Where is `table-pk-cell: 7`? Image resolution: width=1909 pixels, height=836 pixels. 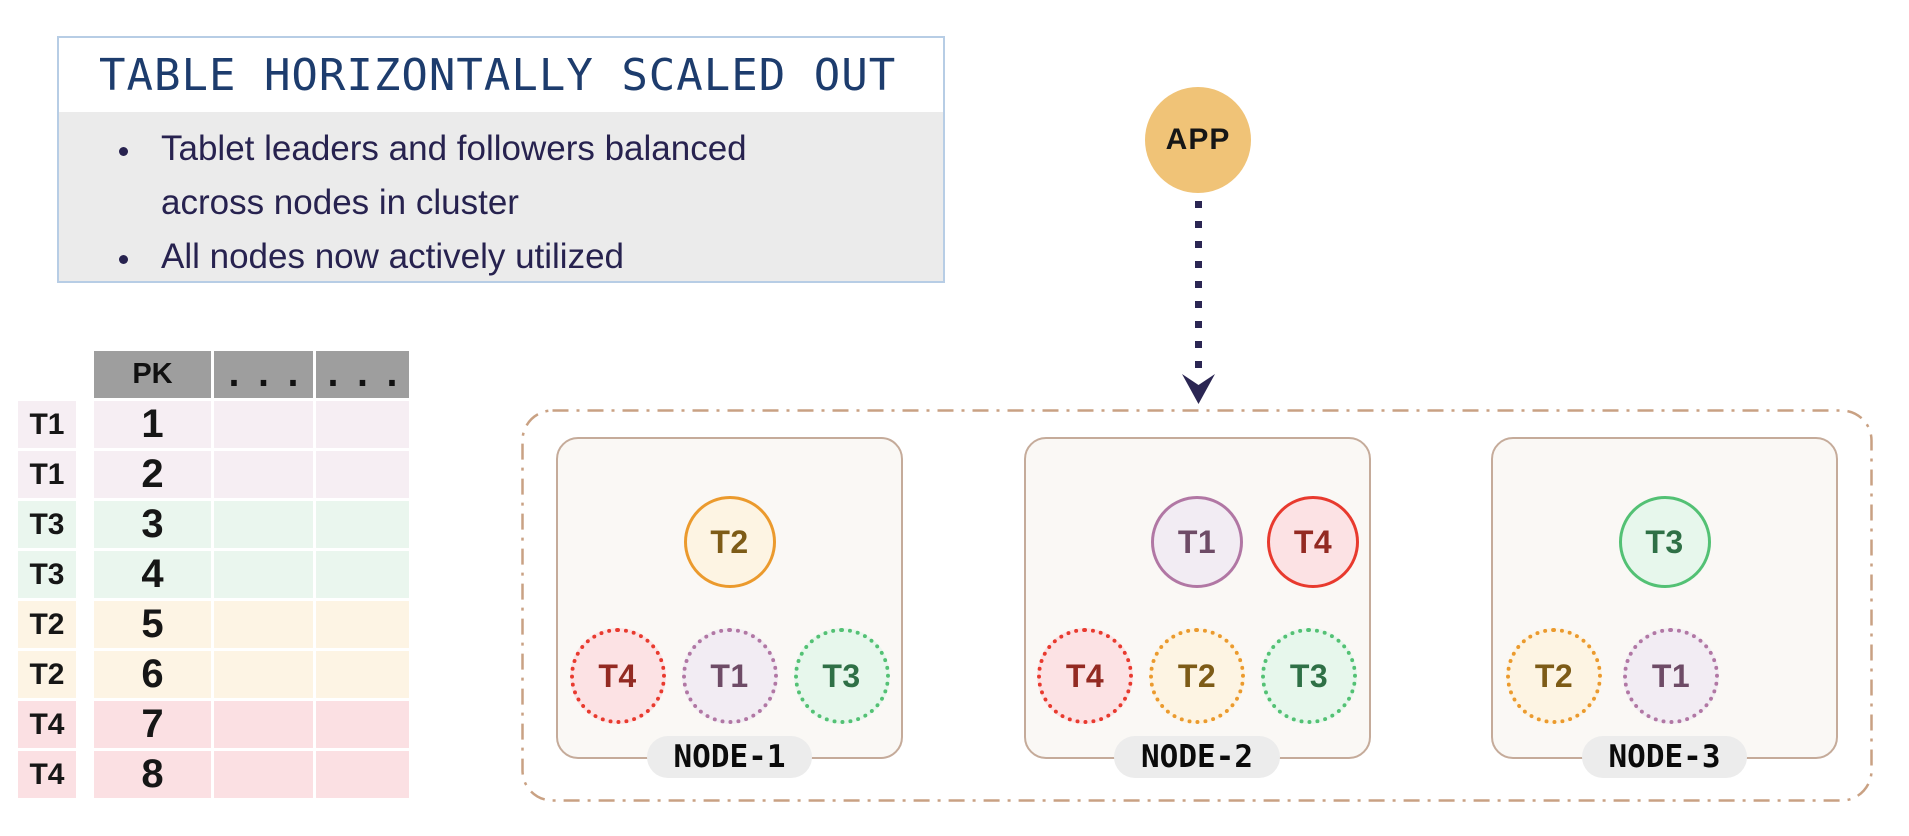
table-pk-cell: 7 is located at coordinates (152, 724).